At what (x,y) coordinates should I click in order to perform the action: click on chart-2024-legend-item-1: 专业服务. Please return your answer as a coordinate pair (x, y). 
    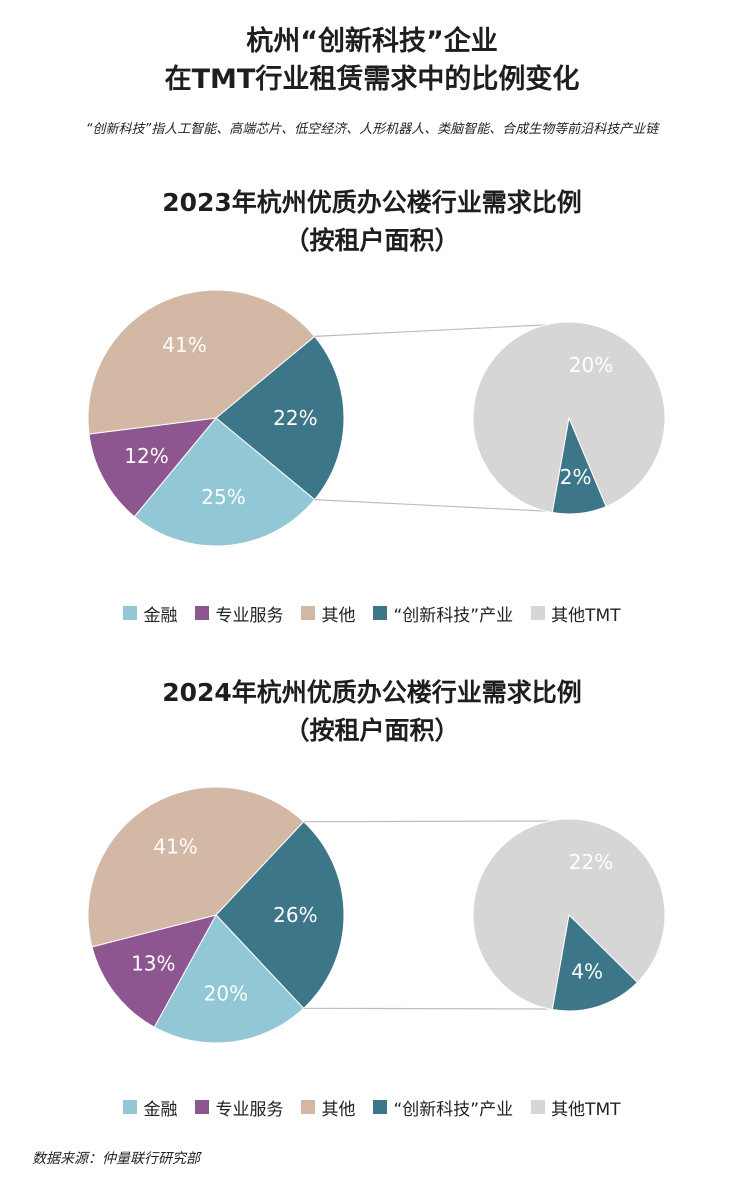
    Looking at the image, I should click on (239, 1107).